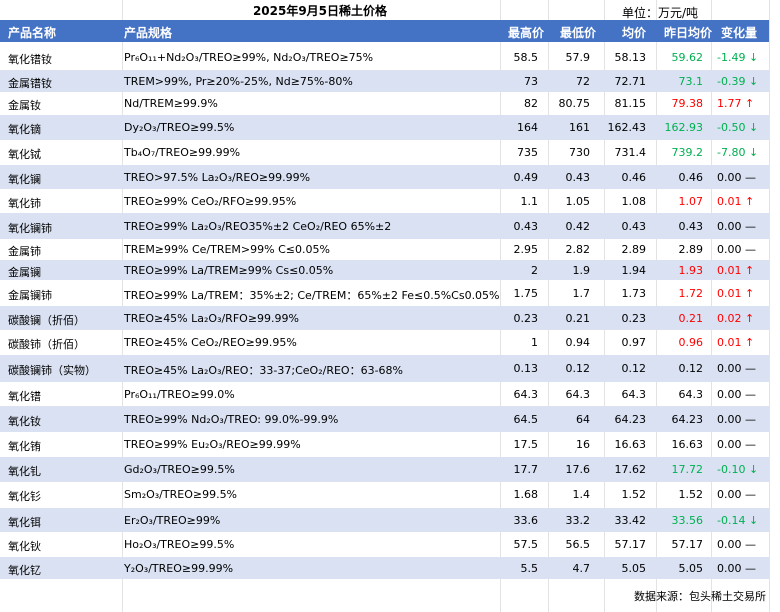  Describe the element at coordinates (578, 177) in the screenshot. I see `cell-low: 0.43` at that location.